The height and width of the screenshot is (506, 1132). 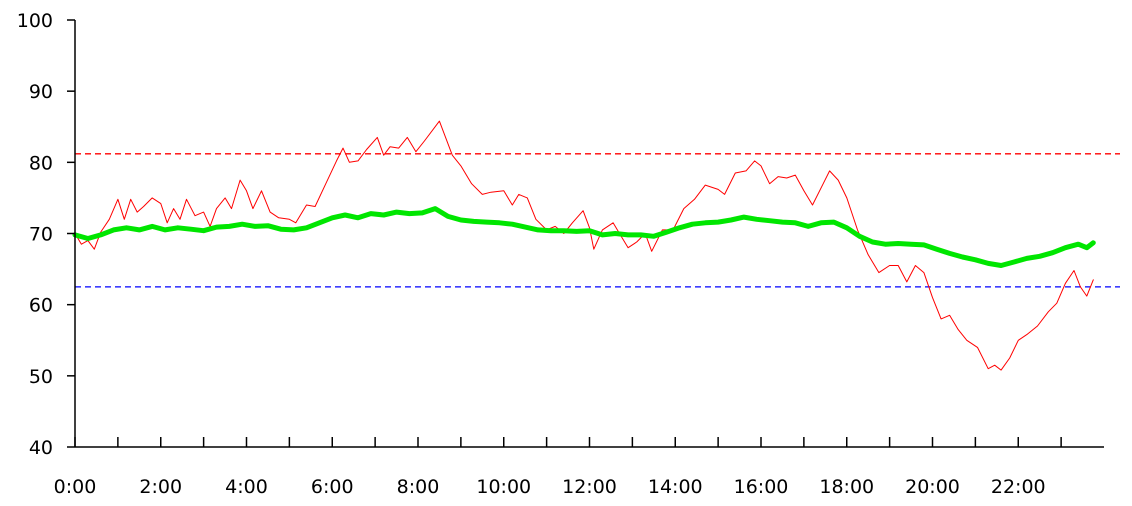 What do you see at coordinates (75, 487) in the screenshot?
I see `x-tick-label: 0:00` at bounding box center [75, 487].